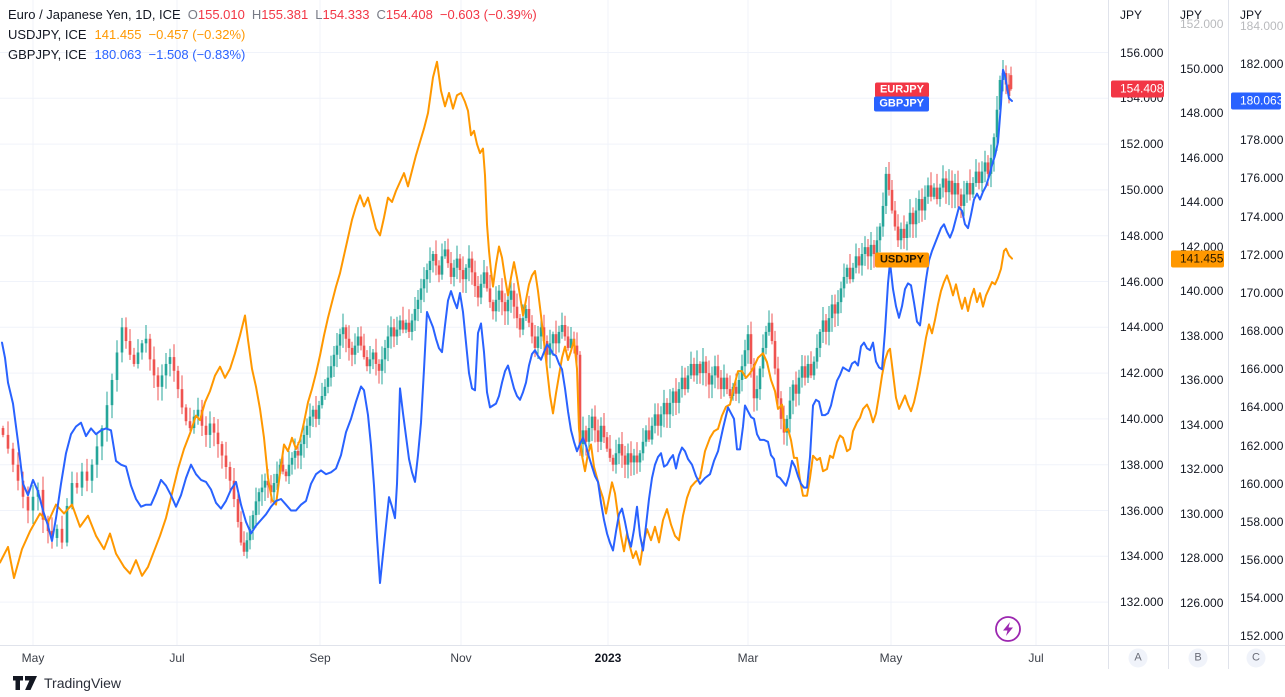  What do you see at coordinates (1262, 445) in the screenshot?
I see `axis-tick: 162.000` at bounding box center [1262, 445].